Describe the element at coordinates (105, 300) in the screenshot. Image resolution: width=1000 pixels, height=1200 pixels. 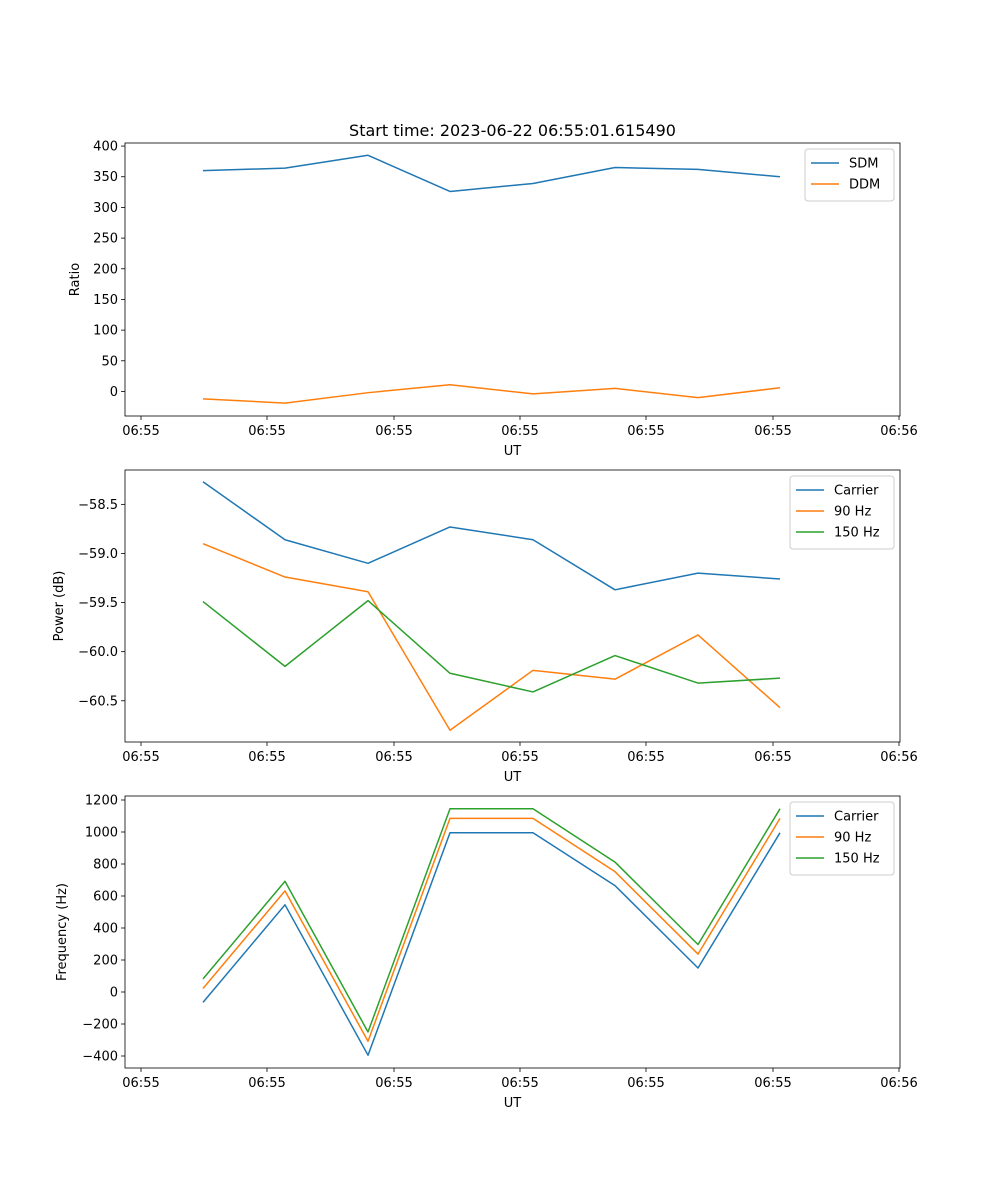
I see `y-tick-label: 150` at that location.